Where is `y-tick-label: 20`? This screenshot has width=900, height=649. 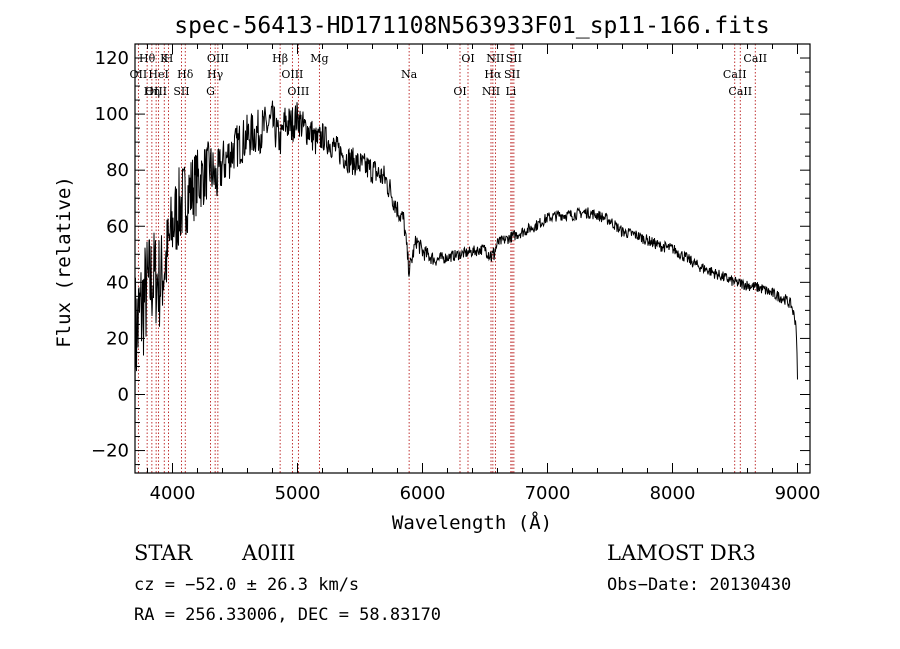 y-tick-label: 20 is located at coordinates (117, 338).